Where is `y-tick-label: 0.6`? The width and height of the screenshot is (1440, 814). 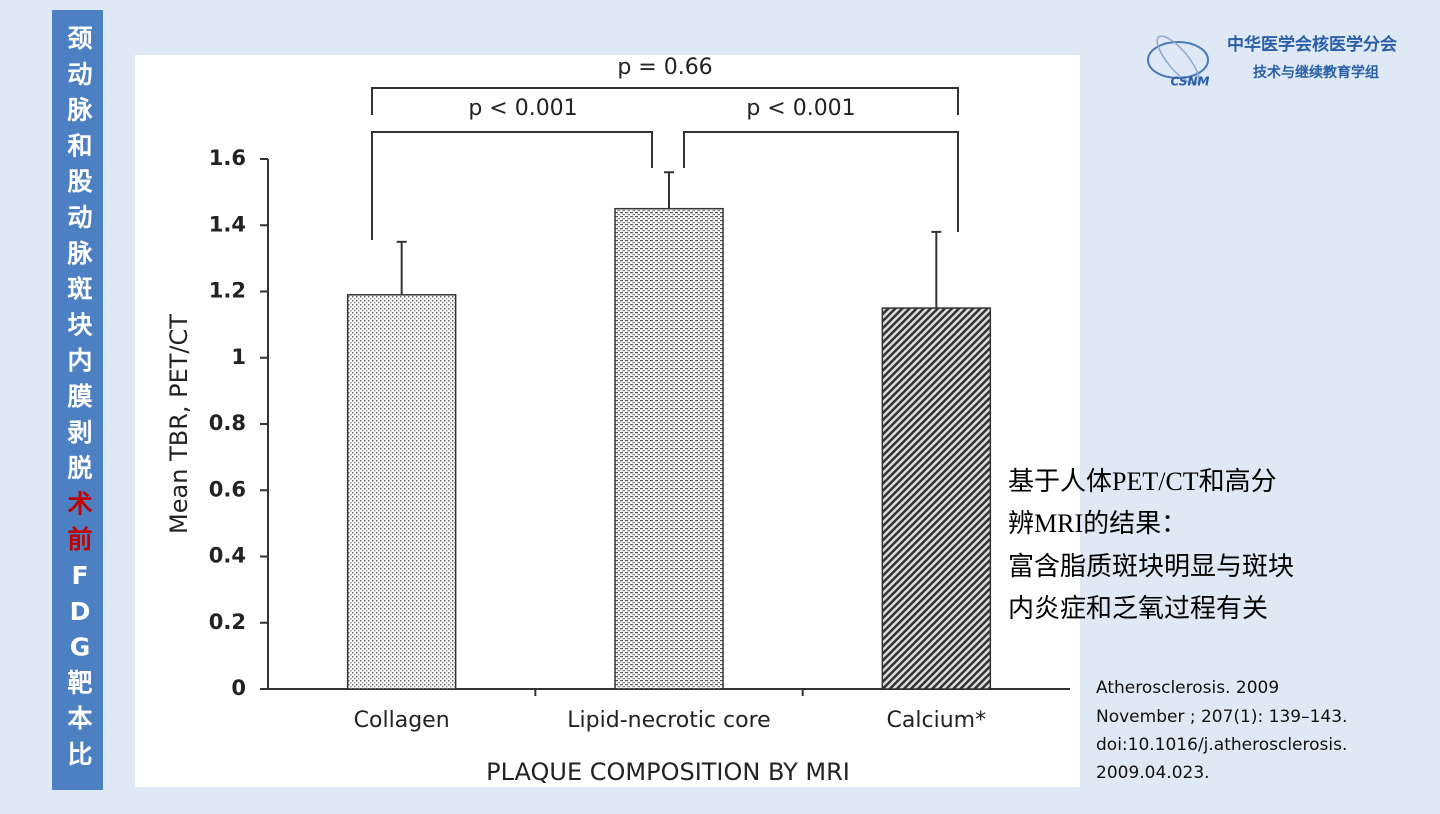
y-tick-label: 0.6 is located at coordinates (227, 489).